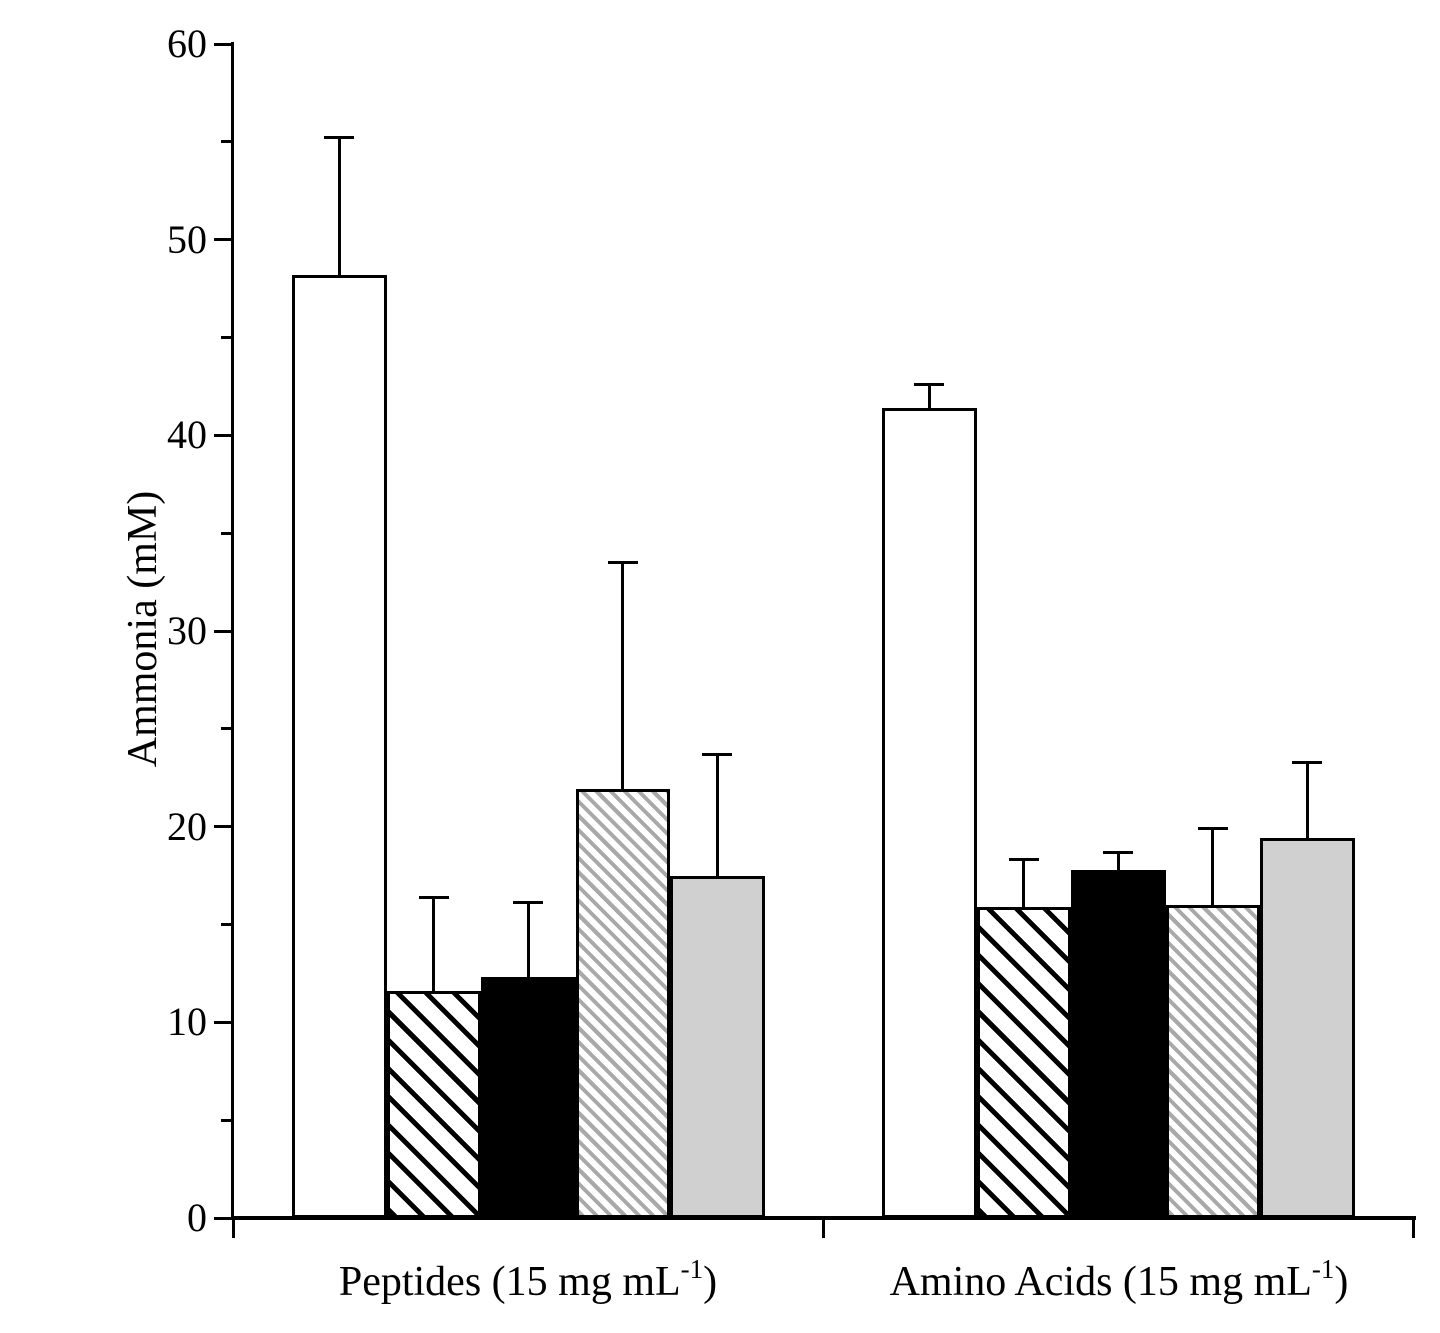 This screenshot has width=1440, height=1333. Describe the element at coordinates (187, 630) in the screenshot. I see `y-axis-tick-label: 30` at that location.